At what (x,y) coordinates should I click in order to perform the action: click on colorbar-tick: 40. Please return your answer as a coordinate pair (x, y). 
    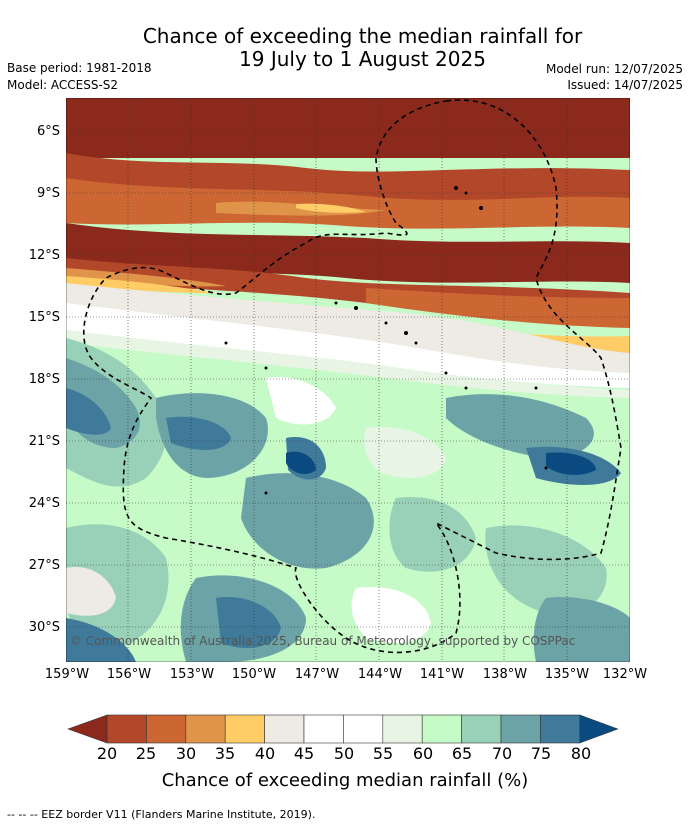
    Looking at the image, I should click on (265, 753).